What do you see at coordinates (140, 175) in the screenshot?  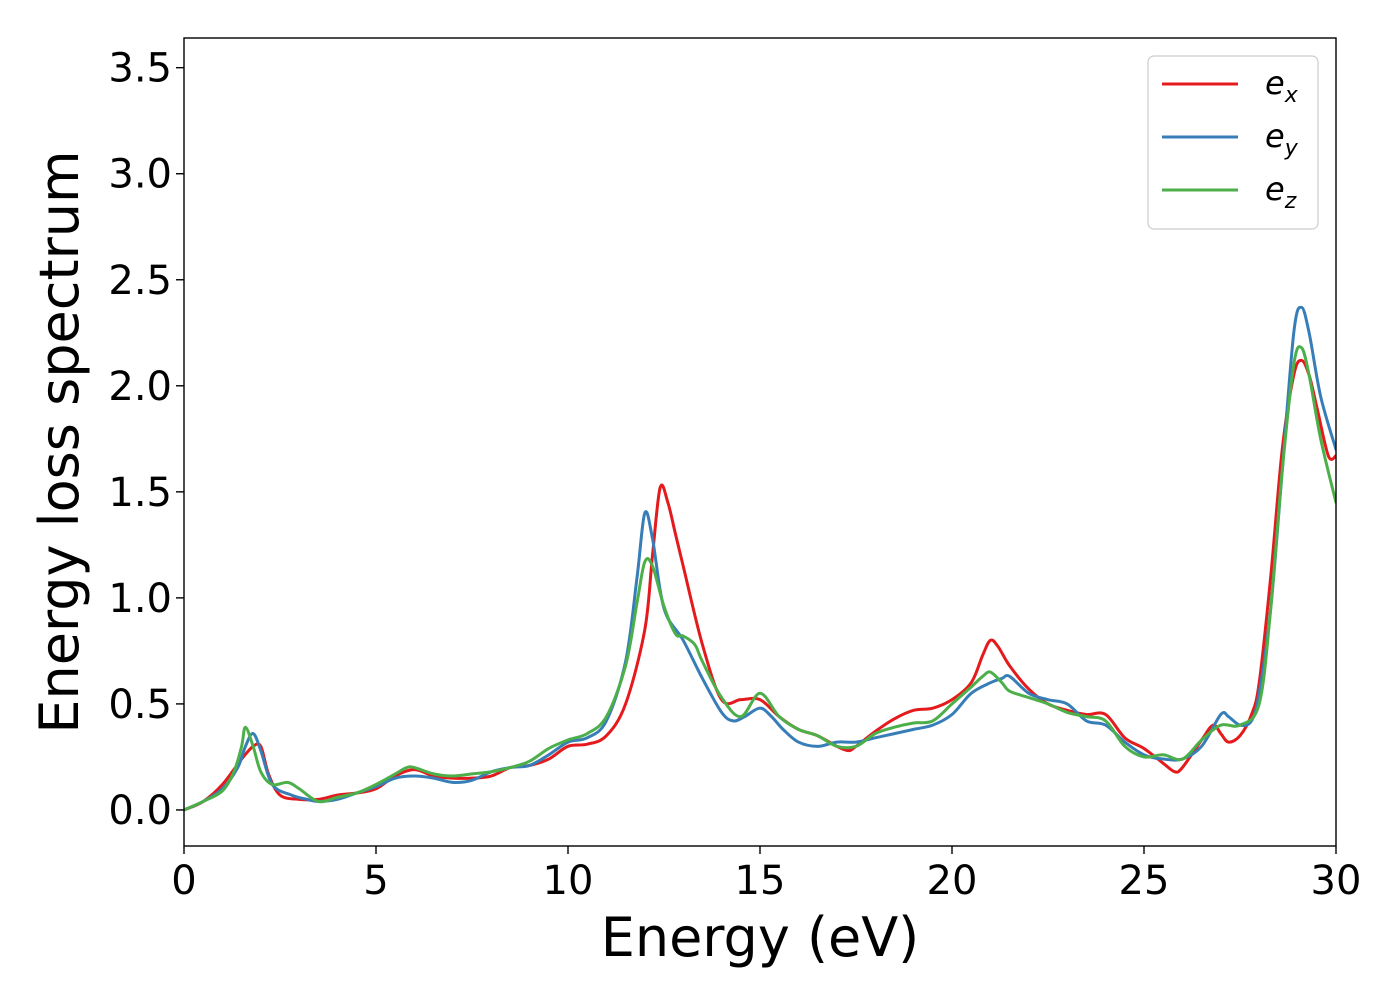 I see `y-tick-label: 3.0` at bounding box center [140, 175].